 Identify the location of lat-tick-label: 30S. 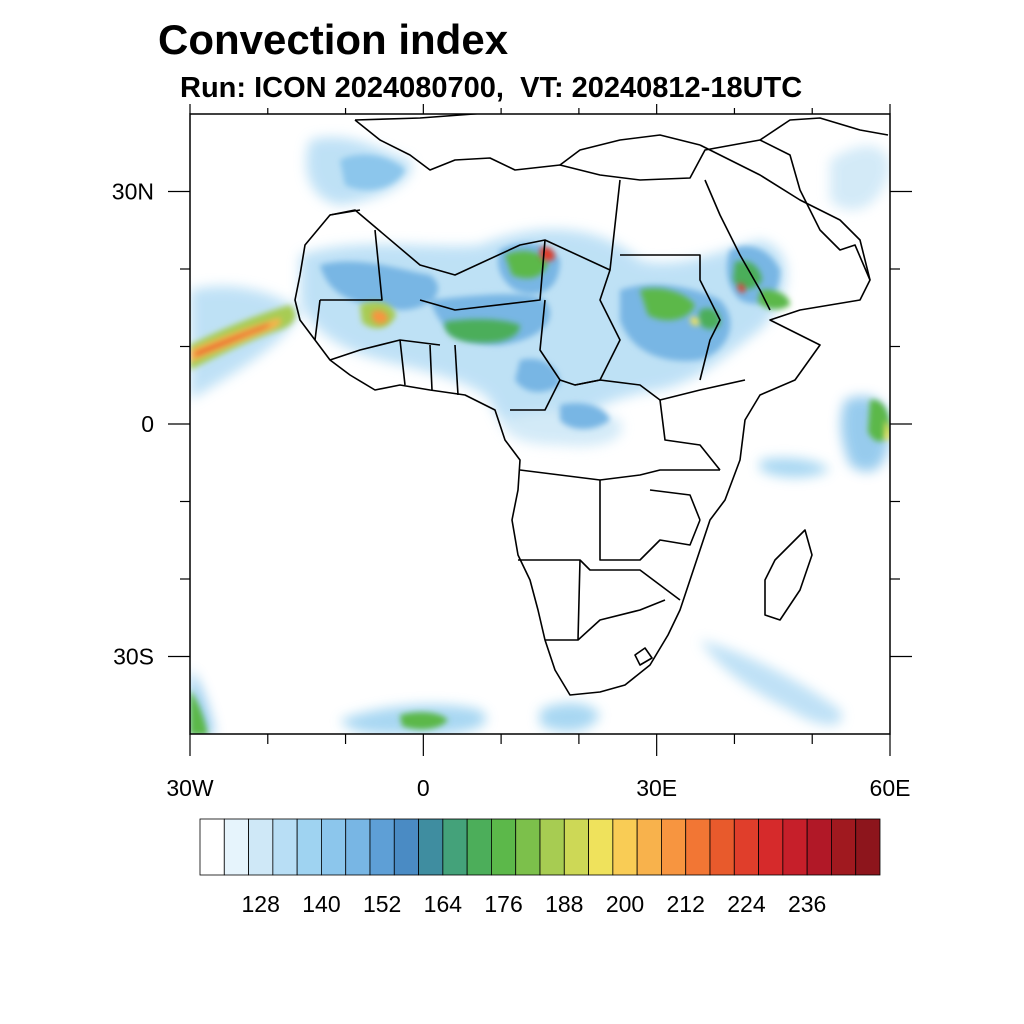
(133, 657).